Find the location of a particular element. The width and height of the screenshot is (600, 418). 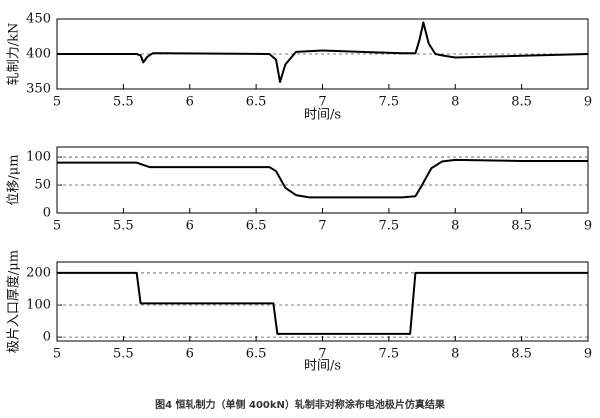

caption: 图4 恒轧制力（单侧 400kN）轧制非对称涂布电池极片仿真结果 is located at coordinates (300, 404).